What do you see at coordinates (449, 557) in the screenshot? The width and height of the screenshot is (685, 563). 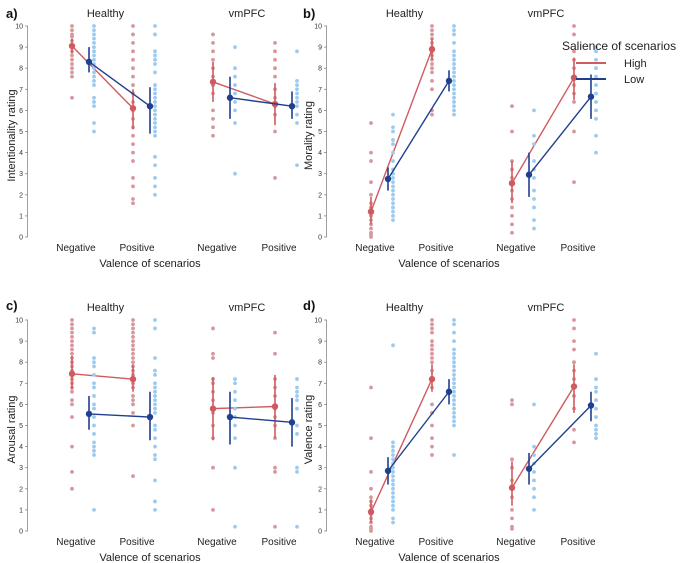 I see `x-axis-title: Valence of scenarios` at bounding box center [449, 557].